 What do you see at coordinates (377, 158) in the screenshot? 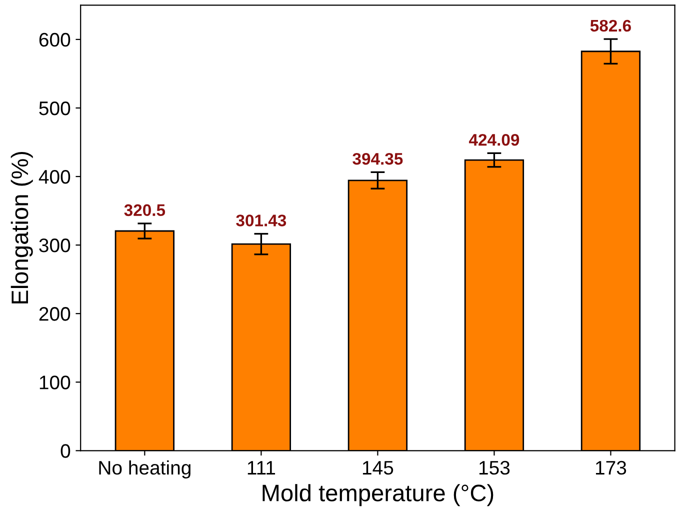
I see `data-label: 394.35` at bounding box center [377, 158].